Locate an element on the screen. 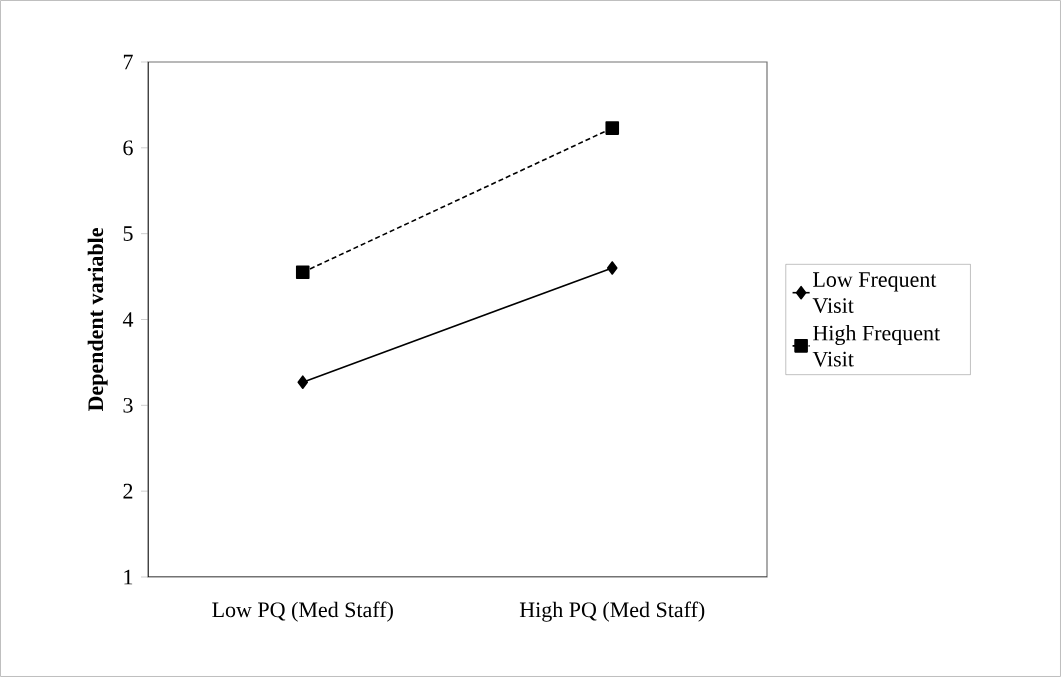  y-tick-label: 6 is located at coordinates (128, 148).